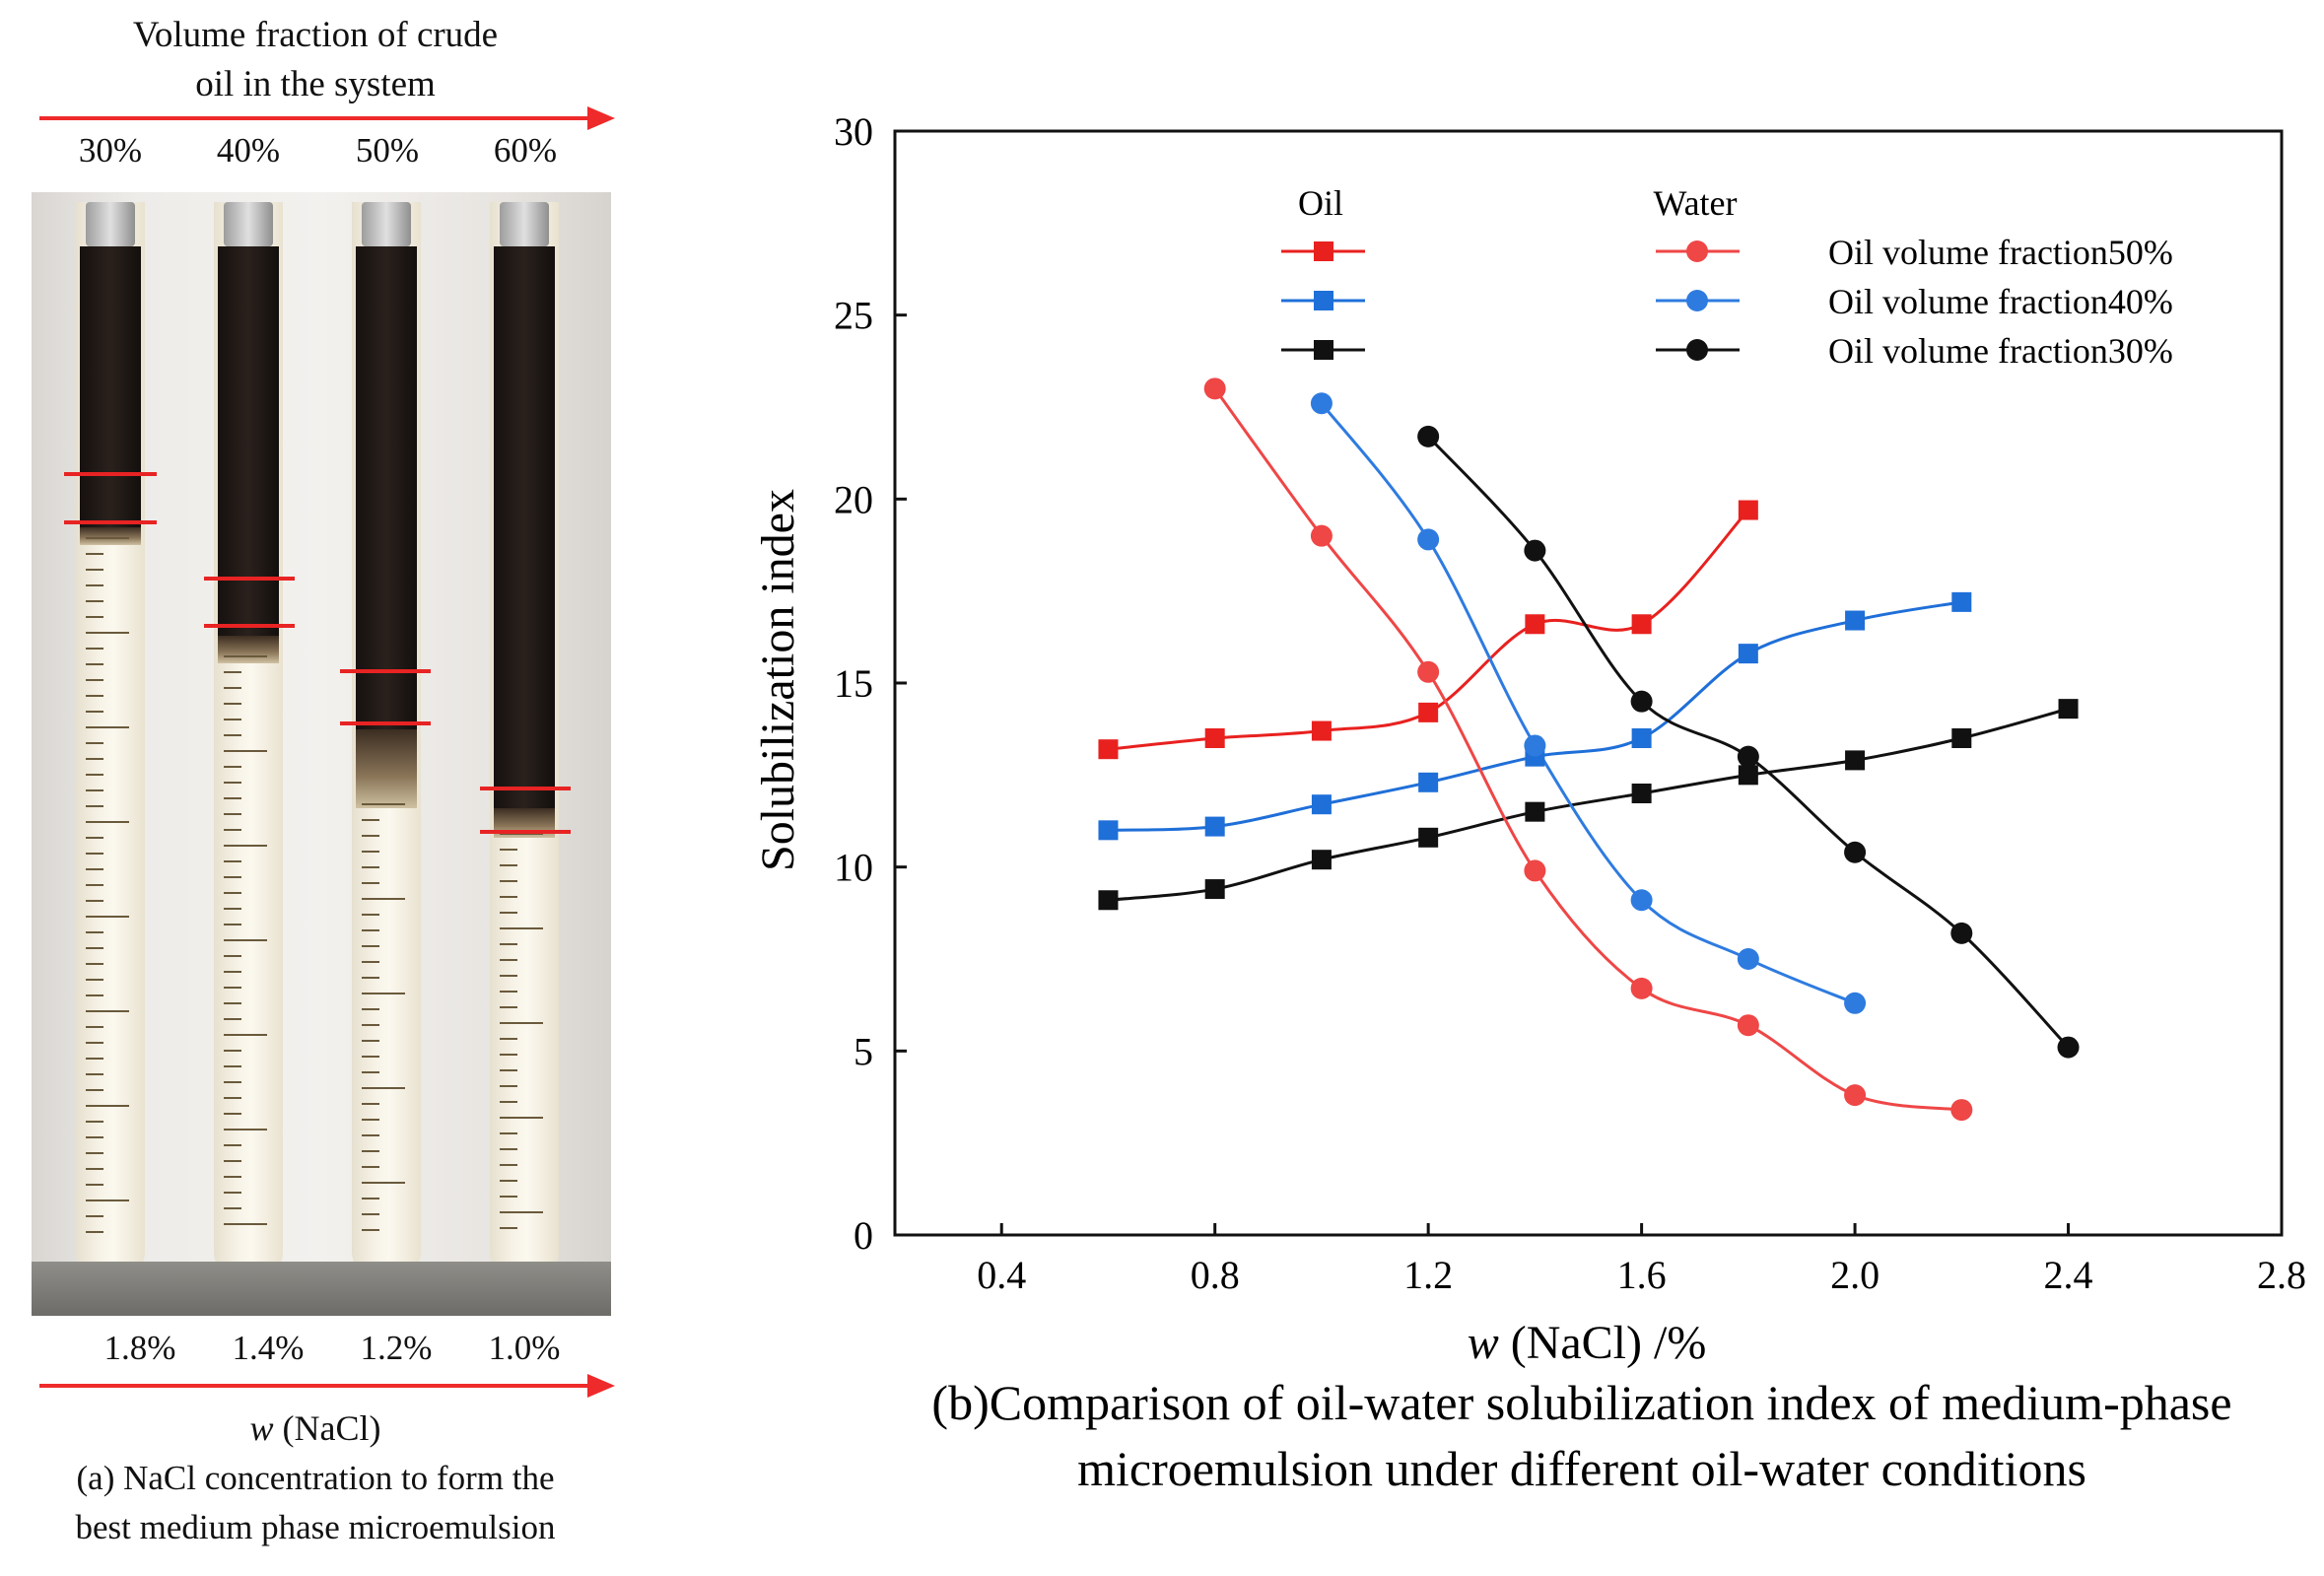  Describe the element at coordinates (2001, 351) in the screenshot. I see `legend-entry-label: Oil volume fraction30%` at that location.